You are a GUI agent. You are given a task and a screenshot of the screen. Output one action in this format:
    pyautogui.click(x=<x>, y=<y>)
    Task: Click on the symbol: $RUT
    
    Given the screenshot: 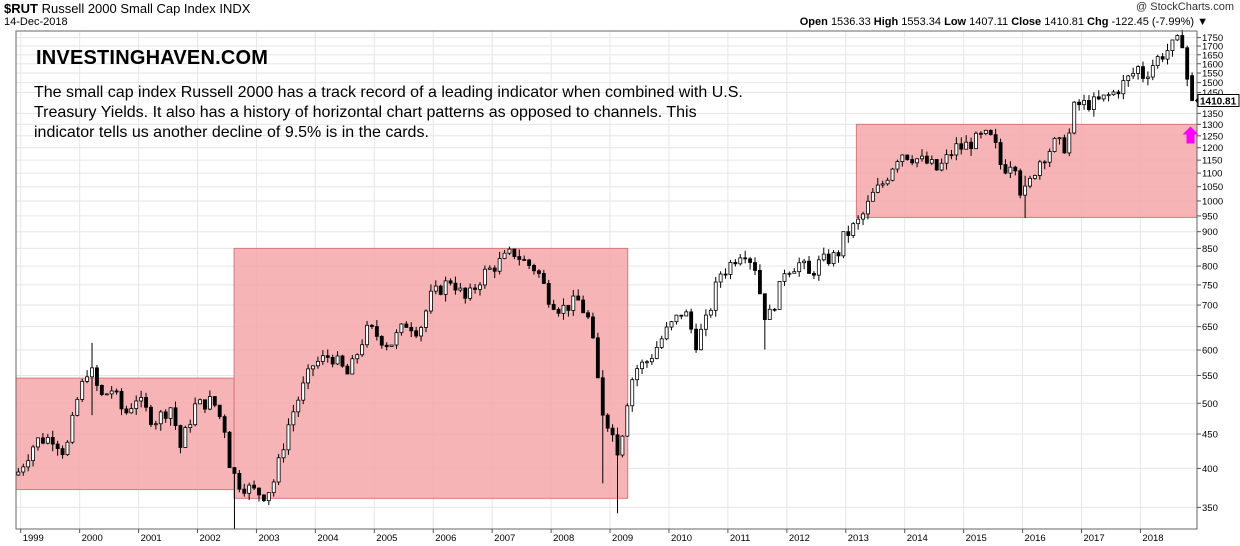 What is the action you would take?
    pyautogui.click(x=21, y=8)
    